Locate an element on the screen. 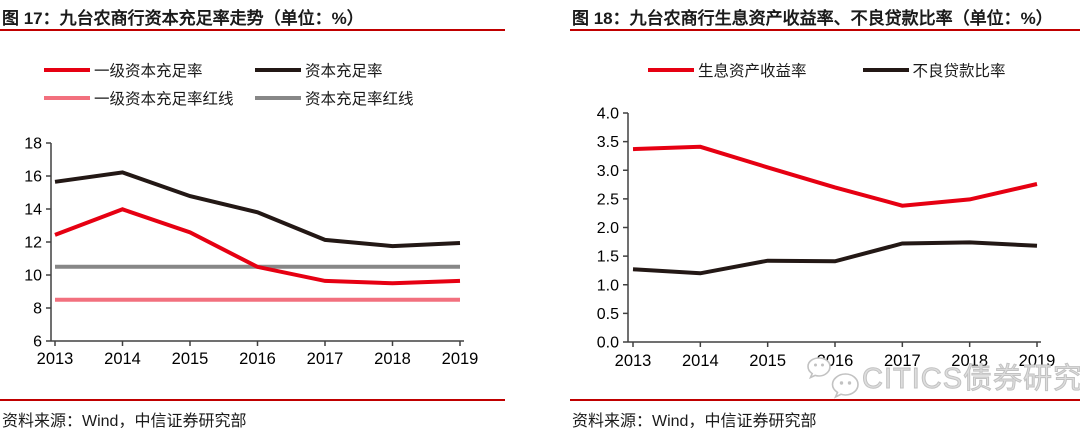  chart2-legend: 生息资产收益率 不良贷款比率 is located at coordinates (827, 70).